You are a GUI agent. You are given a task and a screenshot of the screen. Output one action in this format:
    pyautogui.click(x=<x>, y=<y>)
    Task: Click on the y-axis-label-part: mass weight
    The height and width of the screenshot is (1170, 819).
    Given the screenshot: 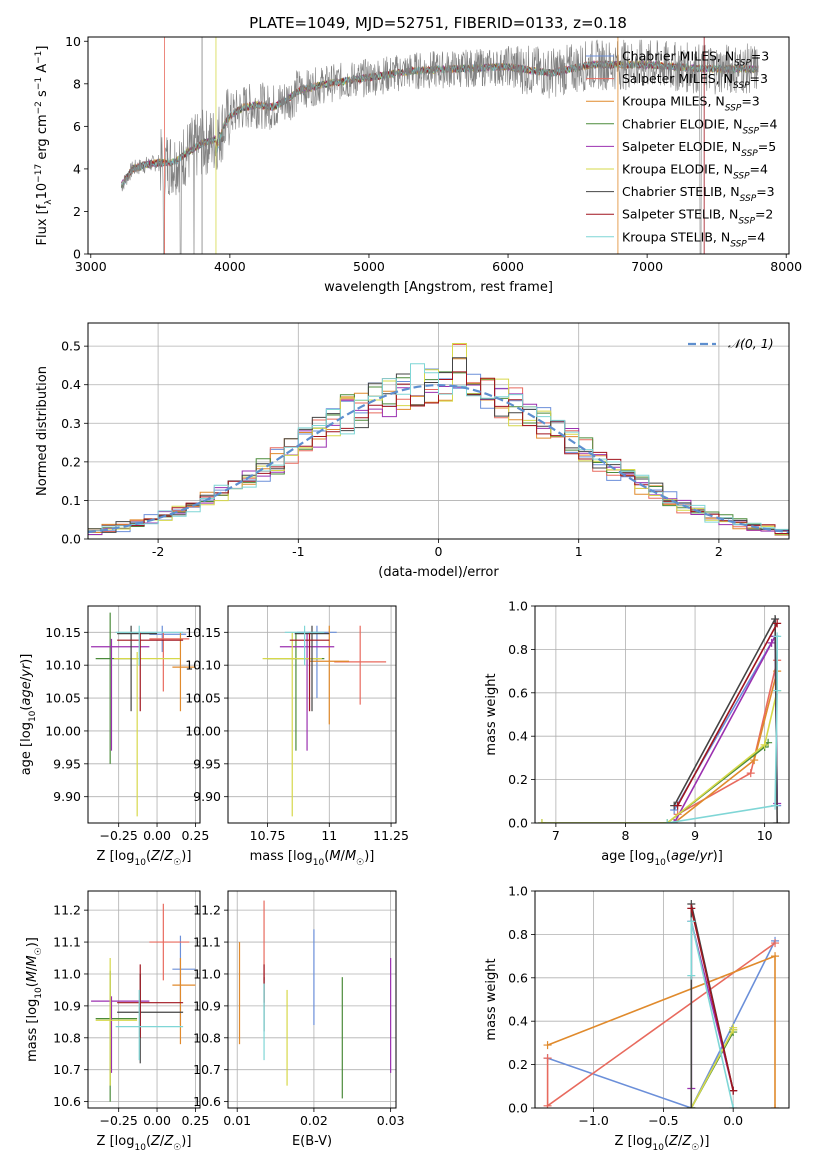 What is the action you would take?
    pyautogui.click(x=491, y=999)
    